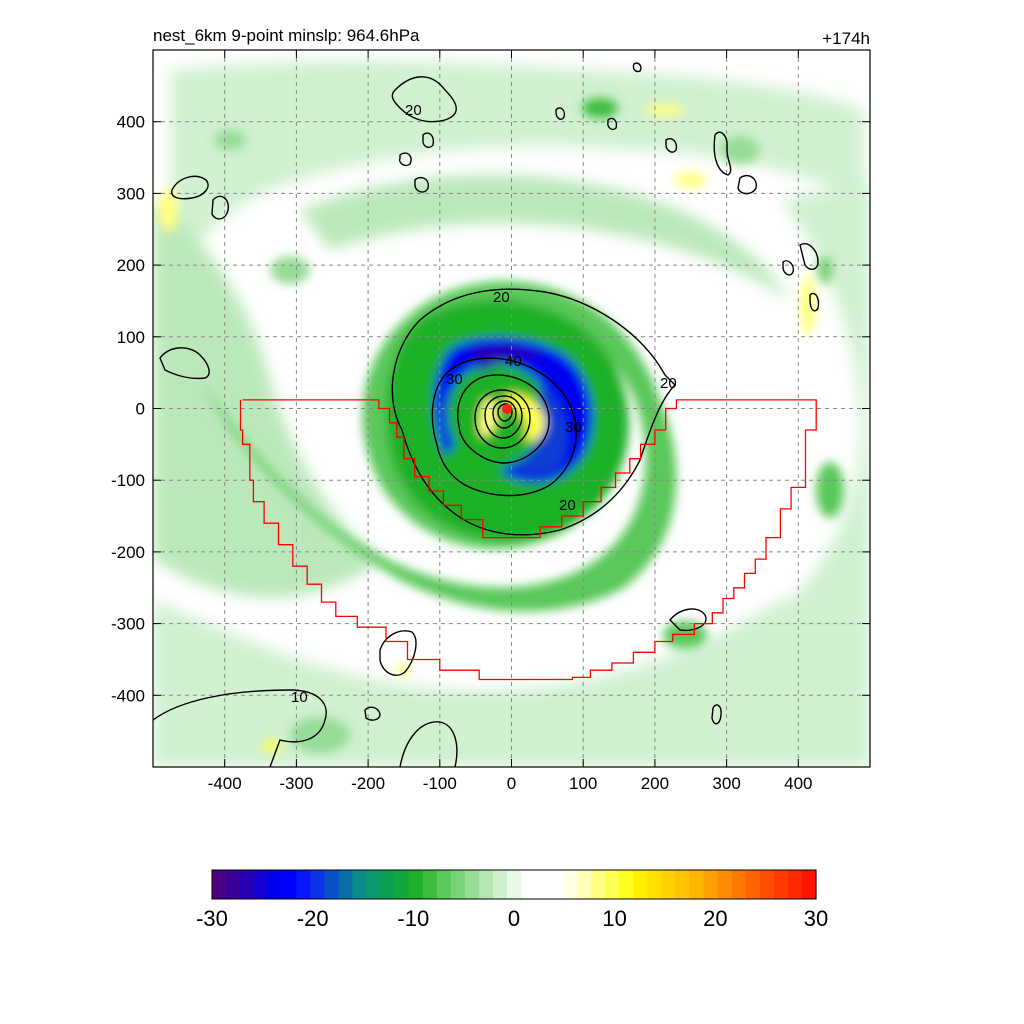  I want to click on field-eyewall-purple, so click(507, 358).